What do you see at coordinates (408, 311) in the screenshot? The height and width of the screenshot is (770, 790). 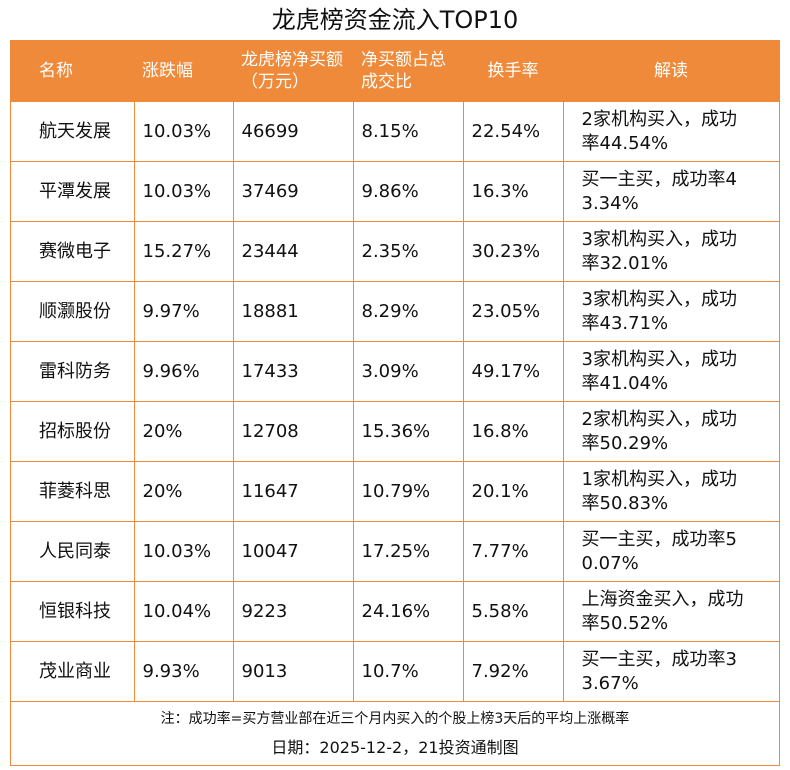 I see `table-cell: 8.29%` at bounding box center [408, 311].